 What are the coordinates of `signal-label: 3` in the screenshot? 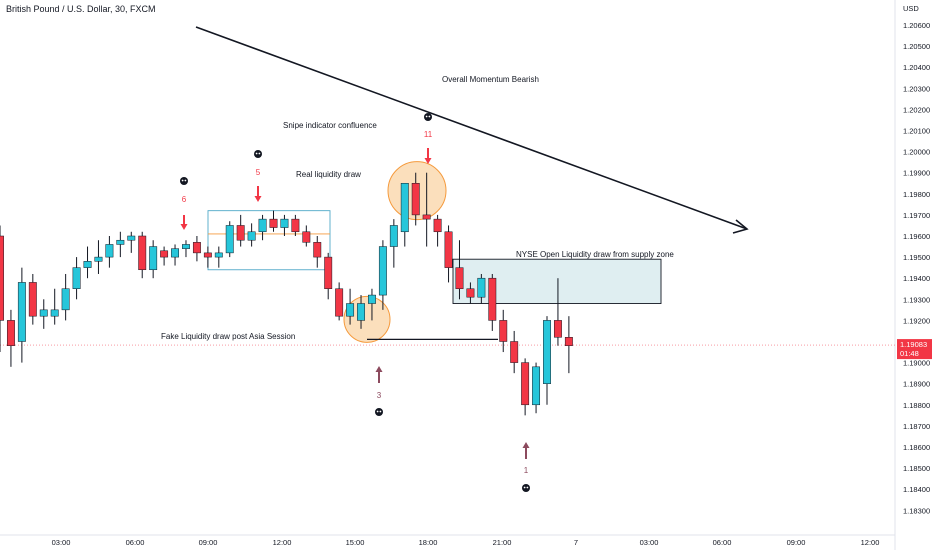 It's located at (379, 395).